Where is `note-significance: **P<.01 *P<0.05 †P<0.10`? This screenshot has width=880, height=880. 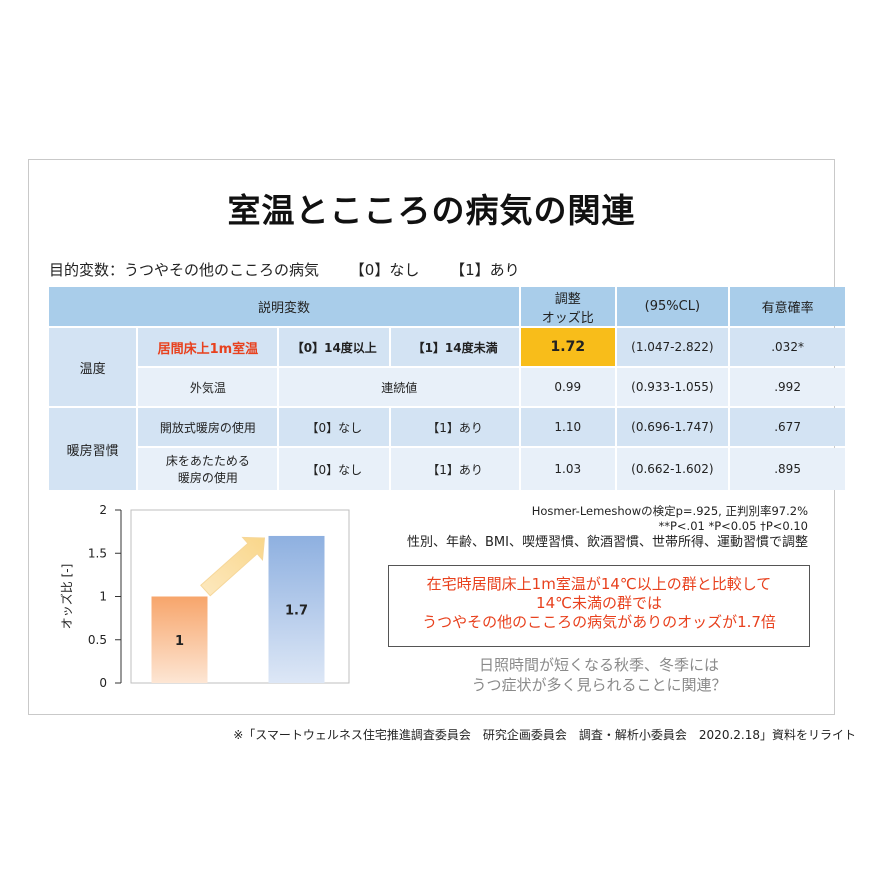 note-significance: **P<.01 *P<0.05 †P<0.10 is located at coordinates (733, 526).